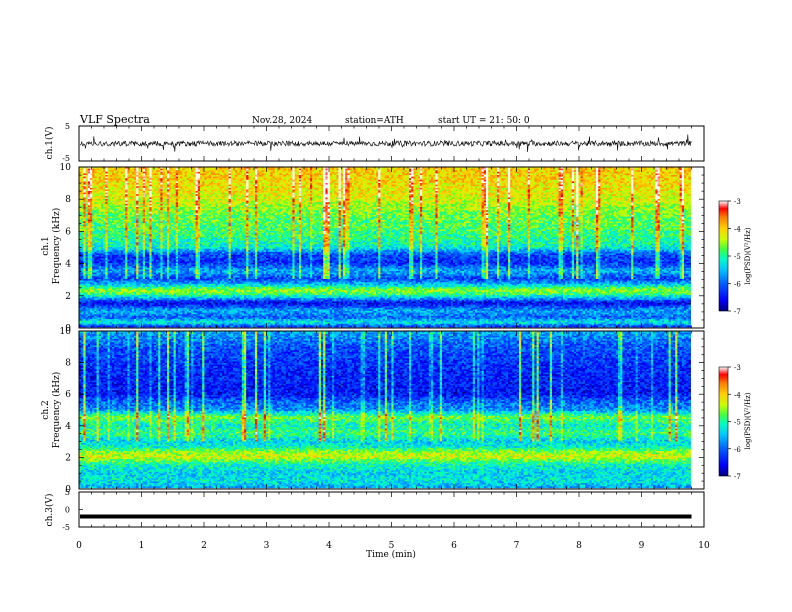 This screenshot has width=792, height=612. I want to click on ch1-waveform-panel: 5 -5 ch.1(V), so click(374, 142).